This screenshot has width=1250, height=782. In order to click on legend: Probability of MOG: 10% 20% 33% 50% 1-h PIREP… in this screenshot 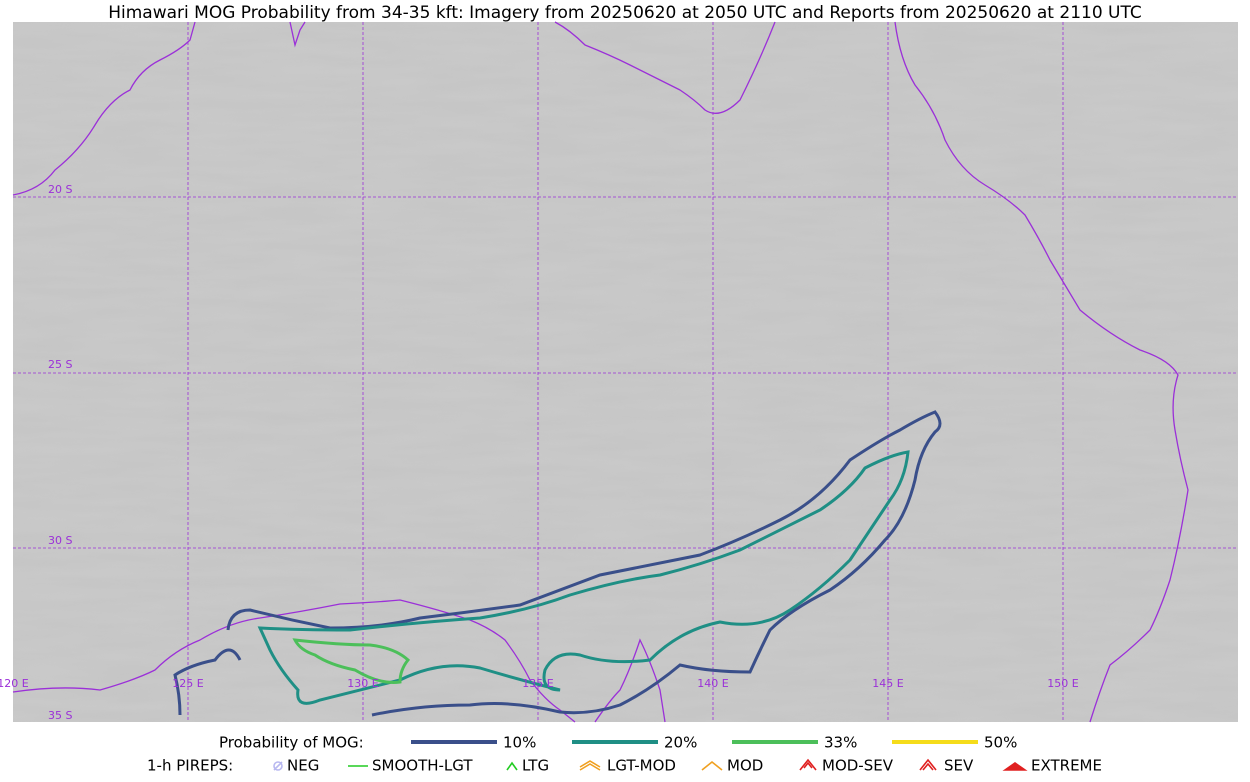, I will do `click(624, 754)`.